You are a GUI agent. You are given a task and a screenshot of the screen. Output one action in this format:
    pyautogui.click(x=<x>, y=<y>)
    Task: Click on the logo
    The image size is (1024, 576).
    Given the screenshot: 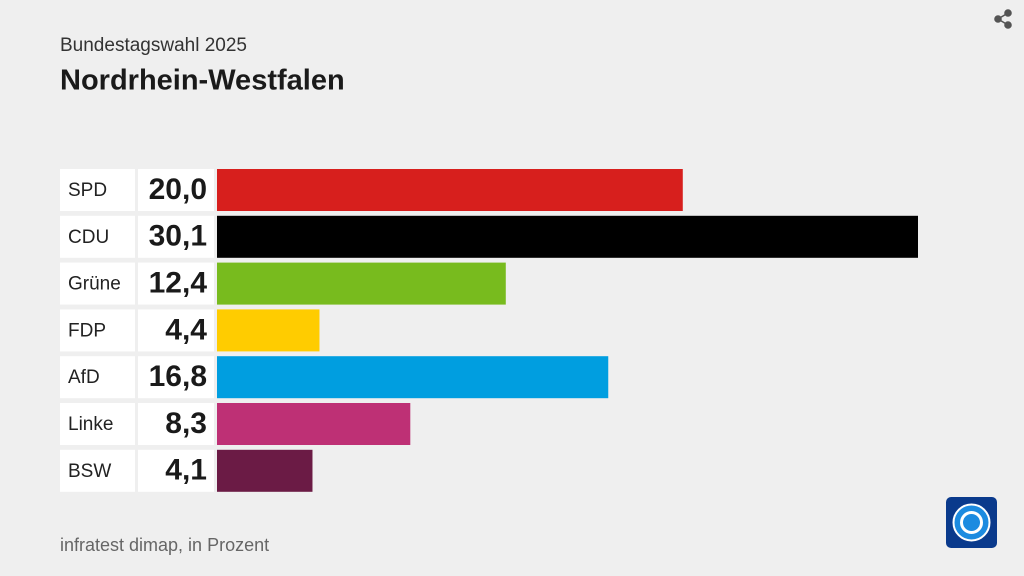 What is the action you would take?
    pyautogui.click(x=971, y=522)
    